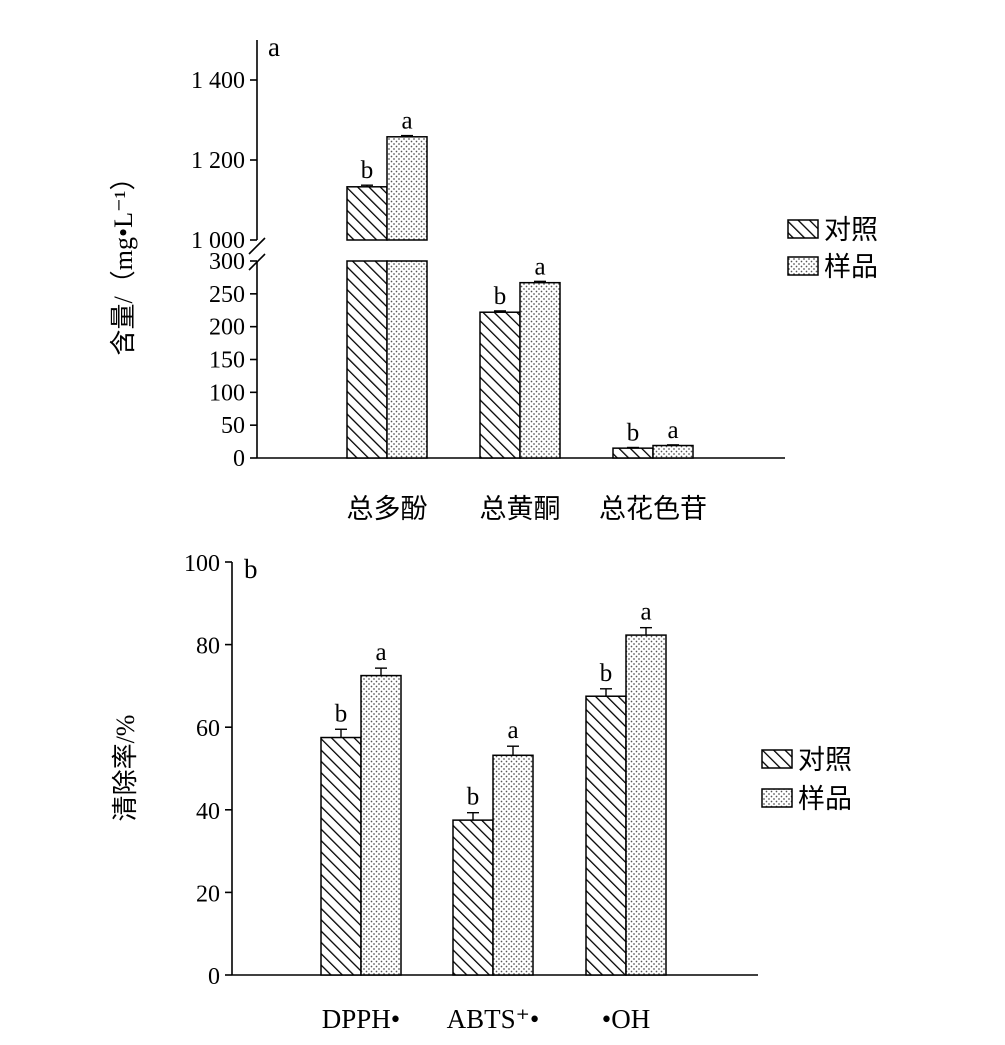 Image resolution: width=1005 pixels, height=1045 pixels. I want to click on panel-a-bar-control-lower-segment, so click(367, 359).